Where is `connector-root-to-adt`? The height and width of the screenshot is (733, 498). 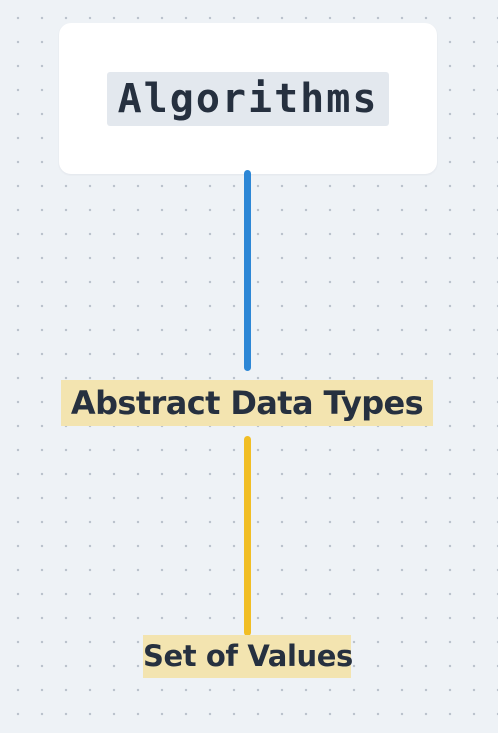
connector-root-to-adt is located at coordinates (247, 270).